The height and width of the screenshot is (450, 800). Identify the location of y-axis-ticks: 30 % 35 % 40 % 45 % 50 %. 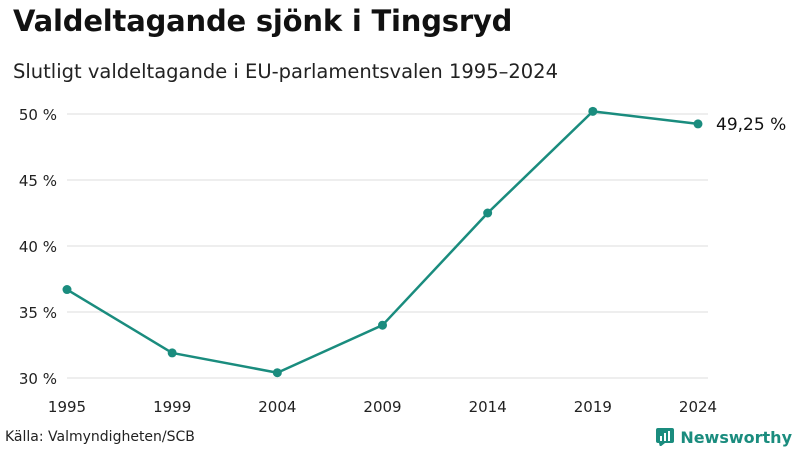
(38, 247).